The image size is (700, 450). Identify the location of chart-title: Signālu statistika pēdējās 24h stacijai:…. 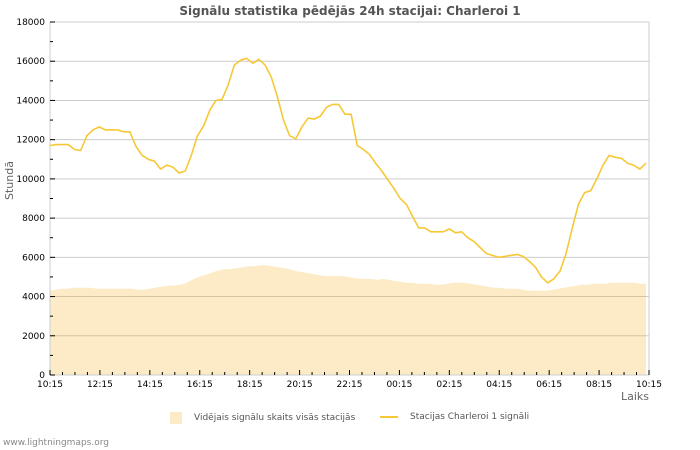
(350, 11).